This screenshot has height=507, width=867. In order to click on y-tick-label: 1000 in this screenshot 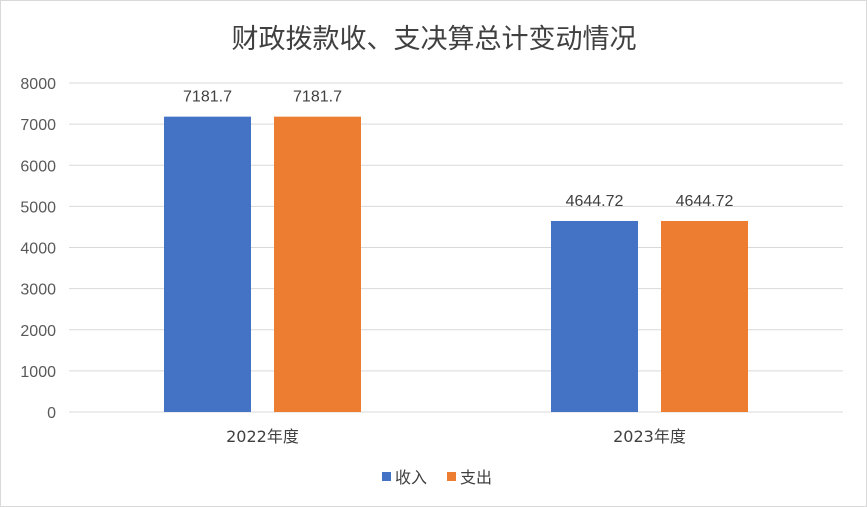, I will do `click(38, 372)`.